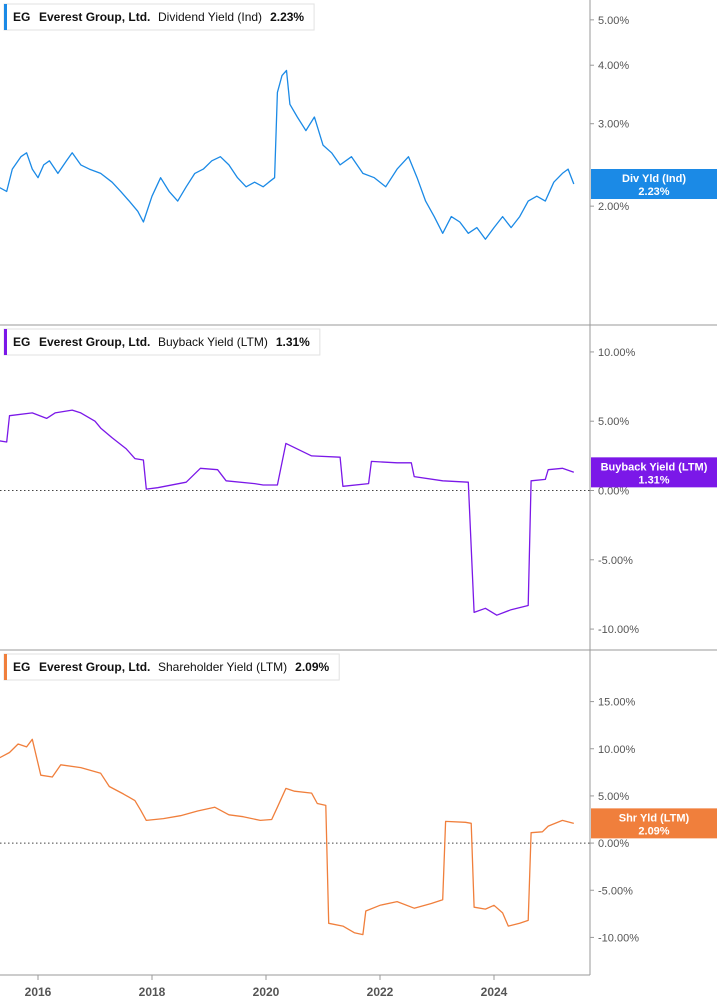  Describe the element at coordinates (653, 192) in the screenshot. I see `value-tag-value: 2.23%` at that location.